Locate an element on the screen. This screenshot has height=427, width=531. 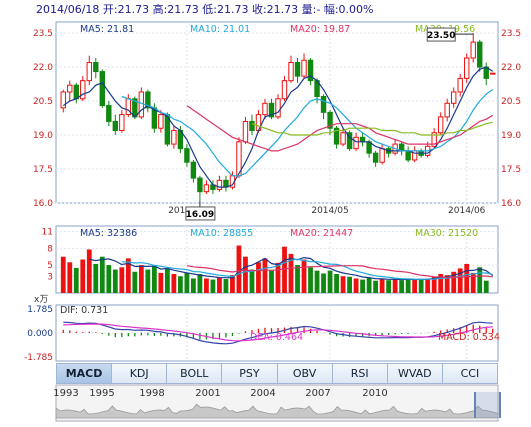
volume-ma20-line is located at coordinates (339, 271).